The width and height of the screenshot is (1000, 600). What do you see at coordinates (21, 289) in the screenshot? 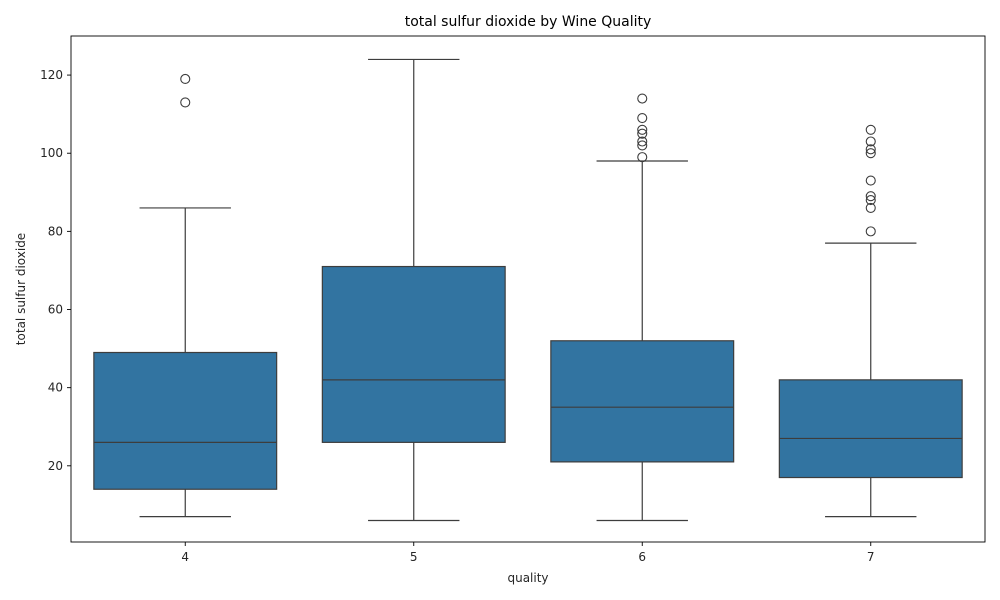
I see `y-axis-label: total sulfur dioxide` at bounding box center [21, 289].